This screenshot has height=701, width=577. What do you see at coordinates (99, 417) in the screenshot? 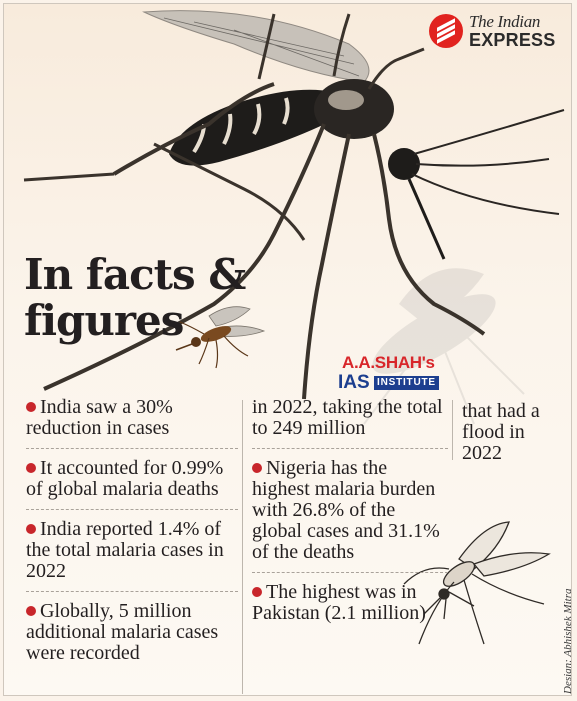
I see `fact-text: India saw a 30% reduction in cases` at bounding box center [99, 417].